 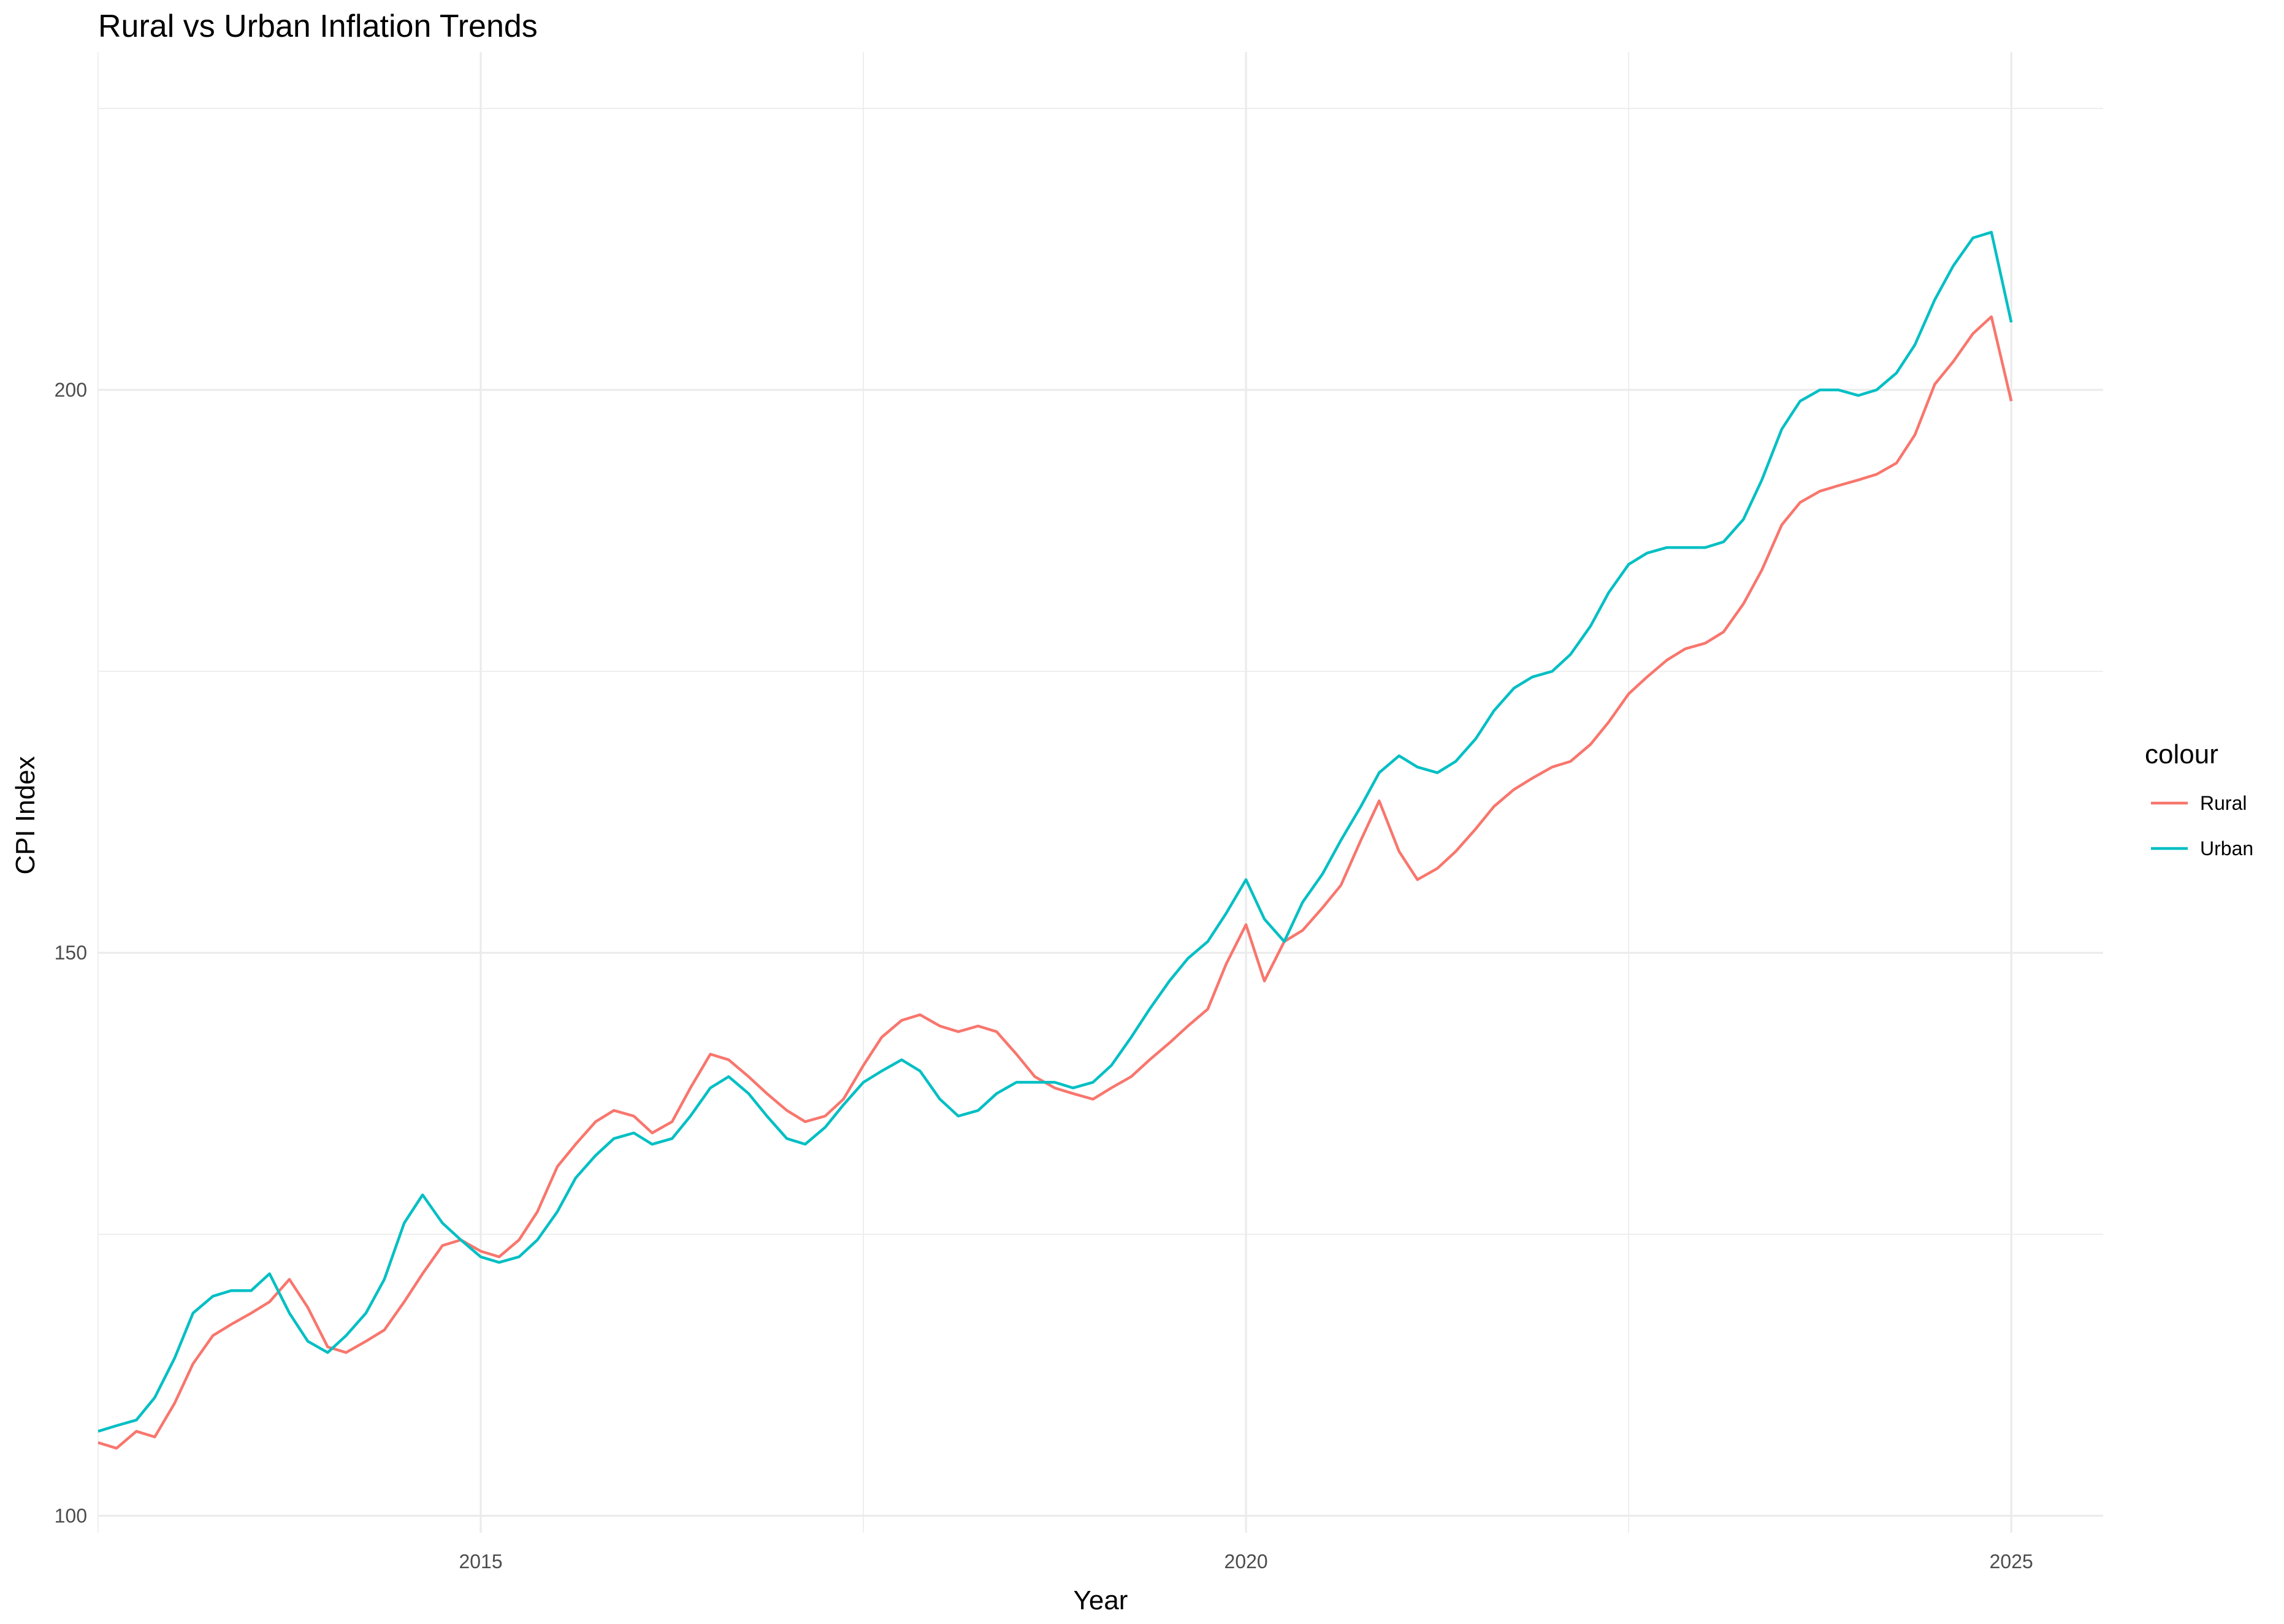 What do you see at coordinates (318, 26) in the screenshot?
I see `chart-title: Rural vs Urban Inflation Trends` at bounding box center [318, 26].